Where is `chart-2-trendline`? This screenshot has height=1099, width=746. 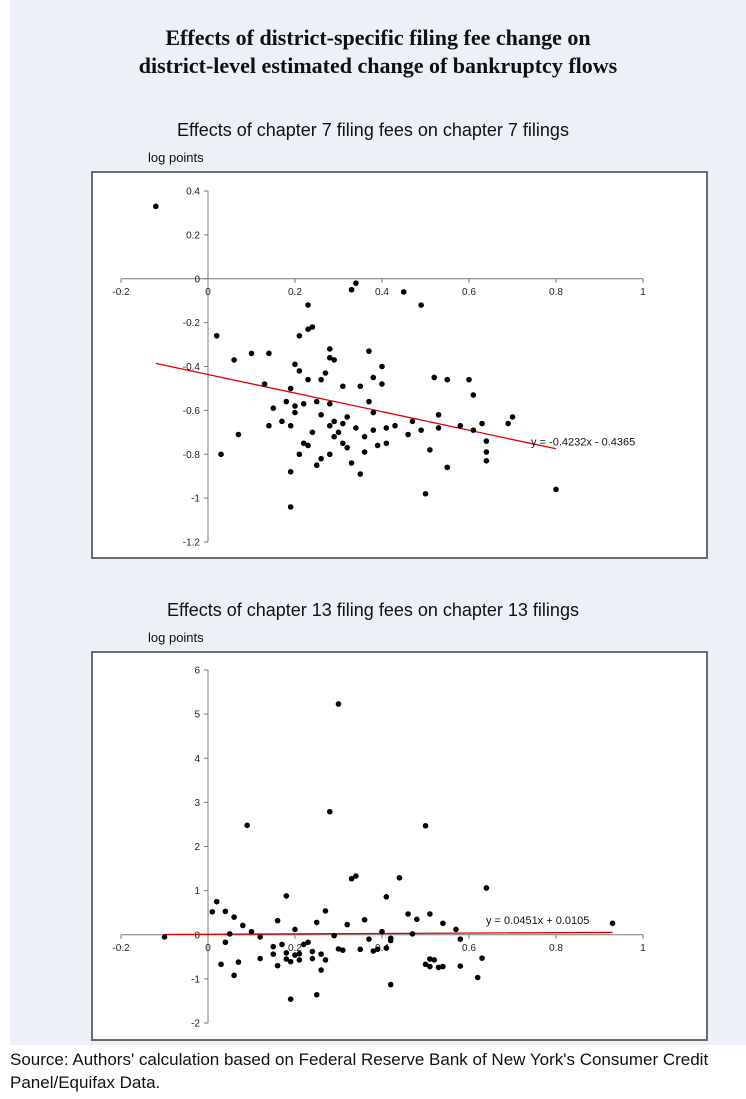 chart-2-trendline is located at coordinates (388, 933).